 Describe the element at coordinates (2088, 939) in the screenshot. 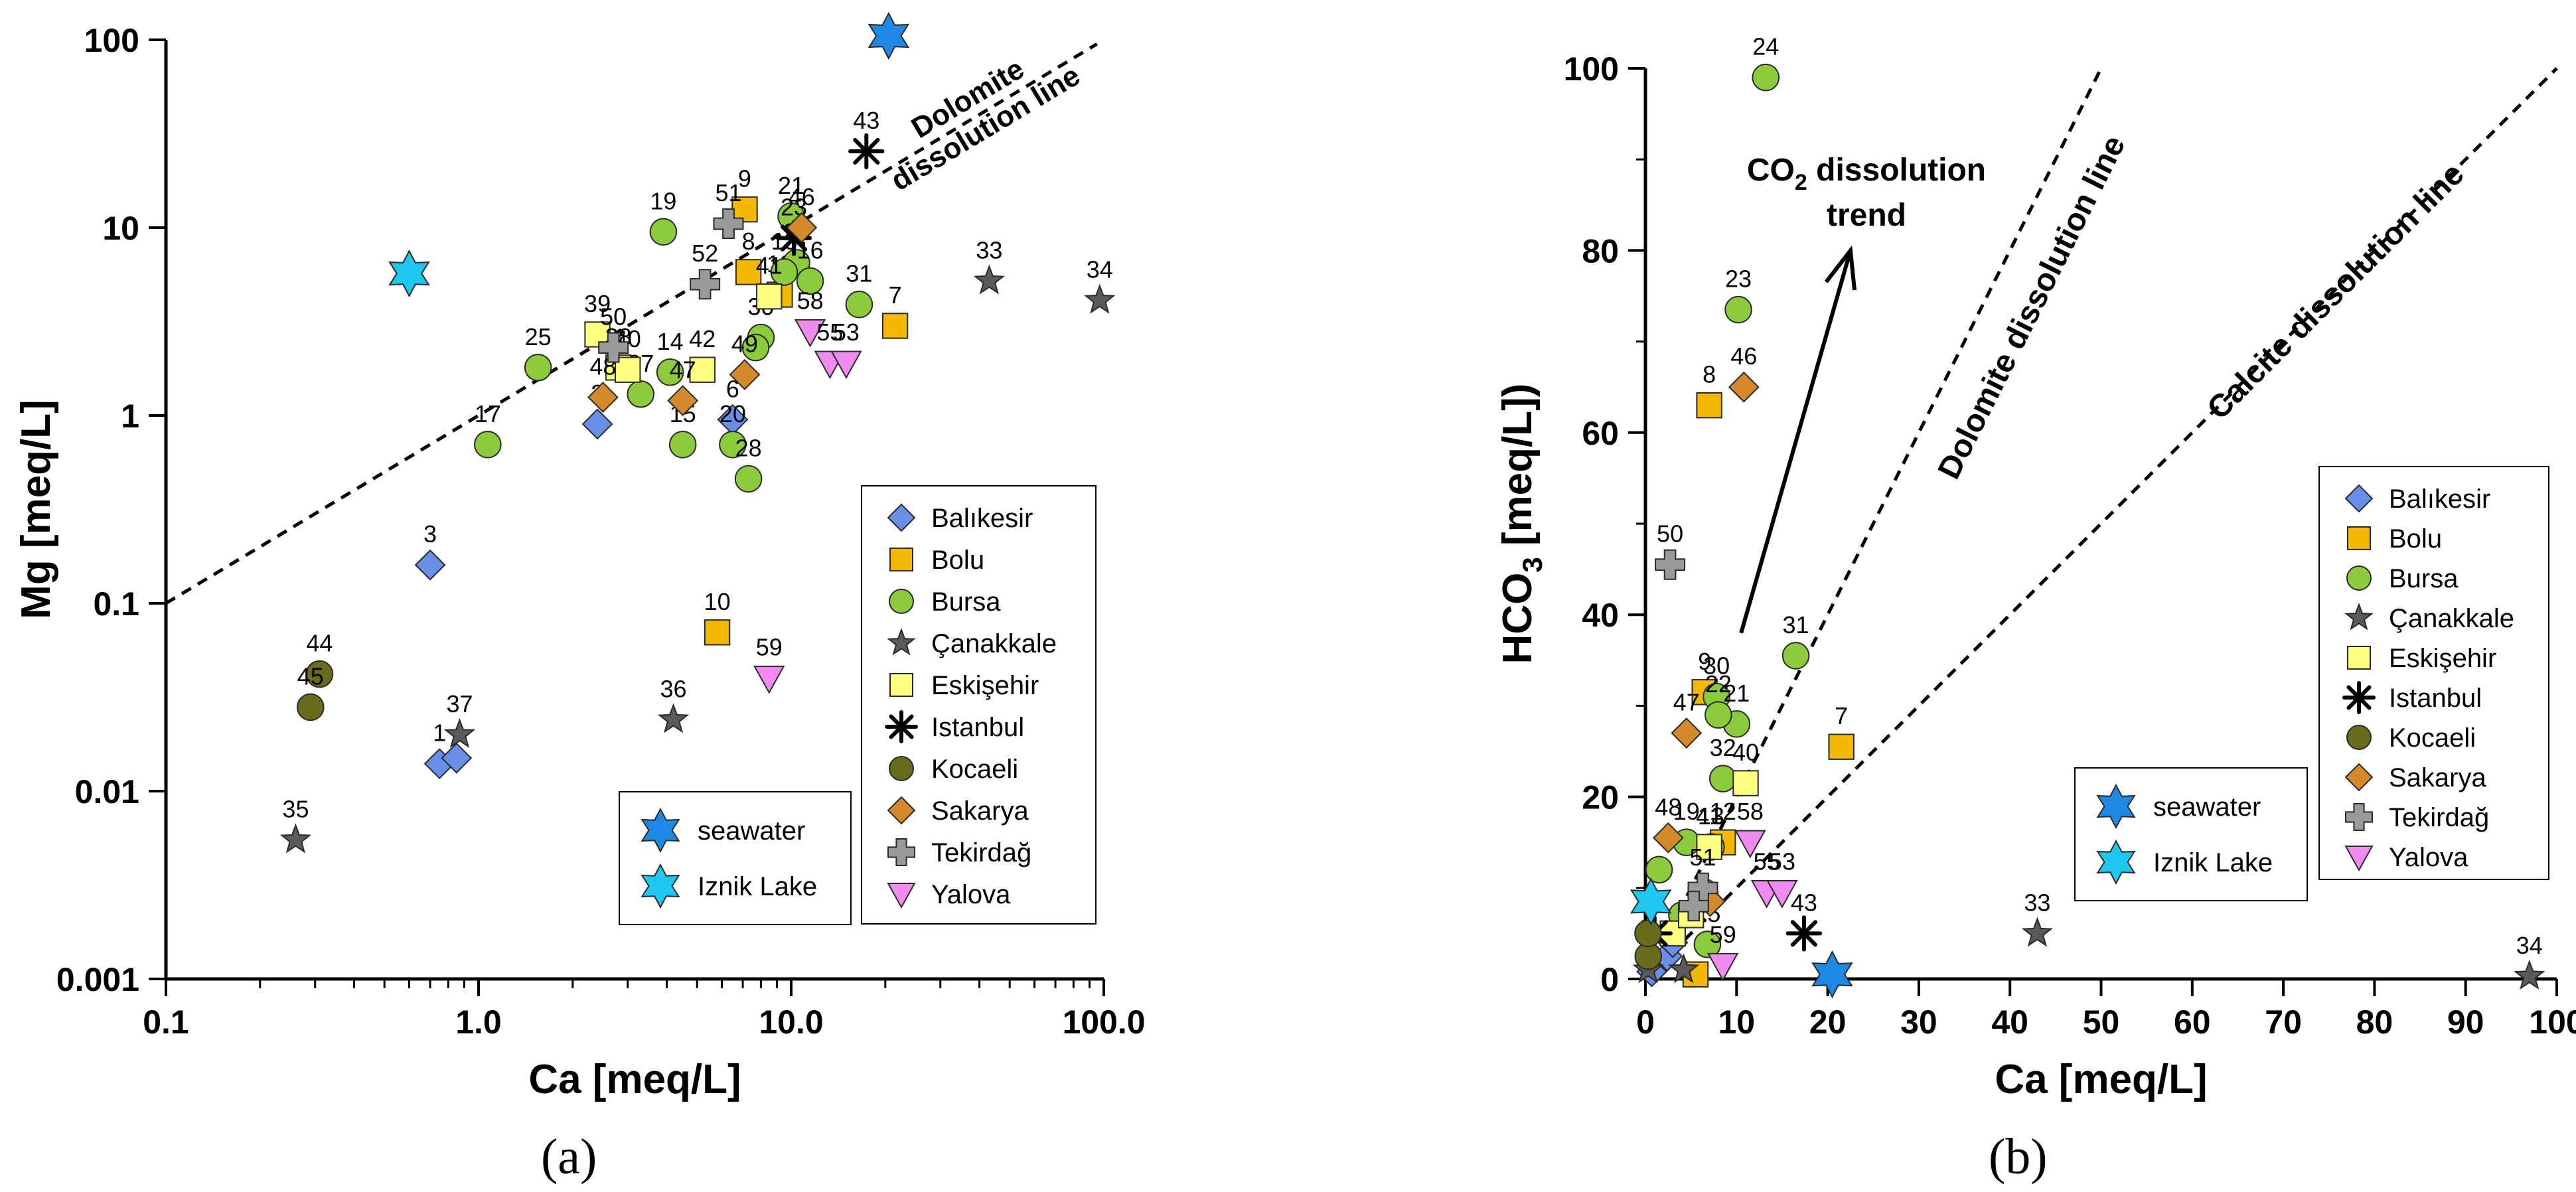

I see `series-Çanakkale: 33 34` at that location.